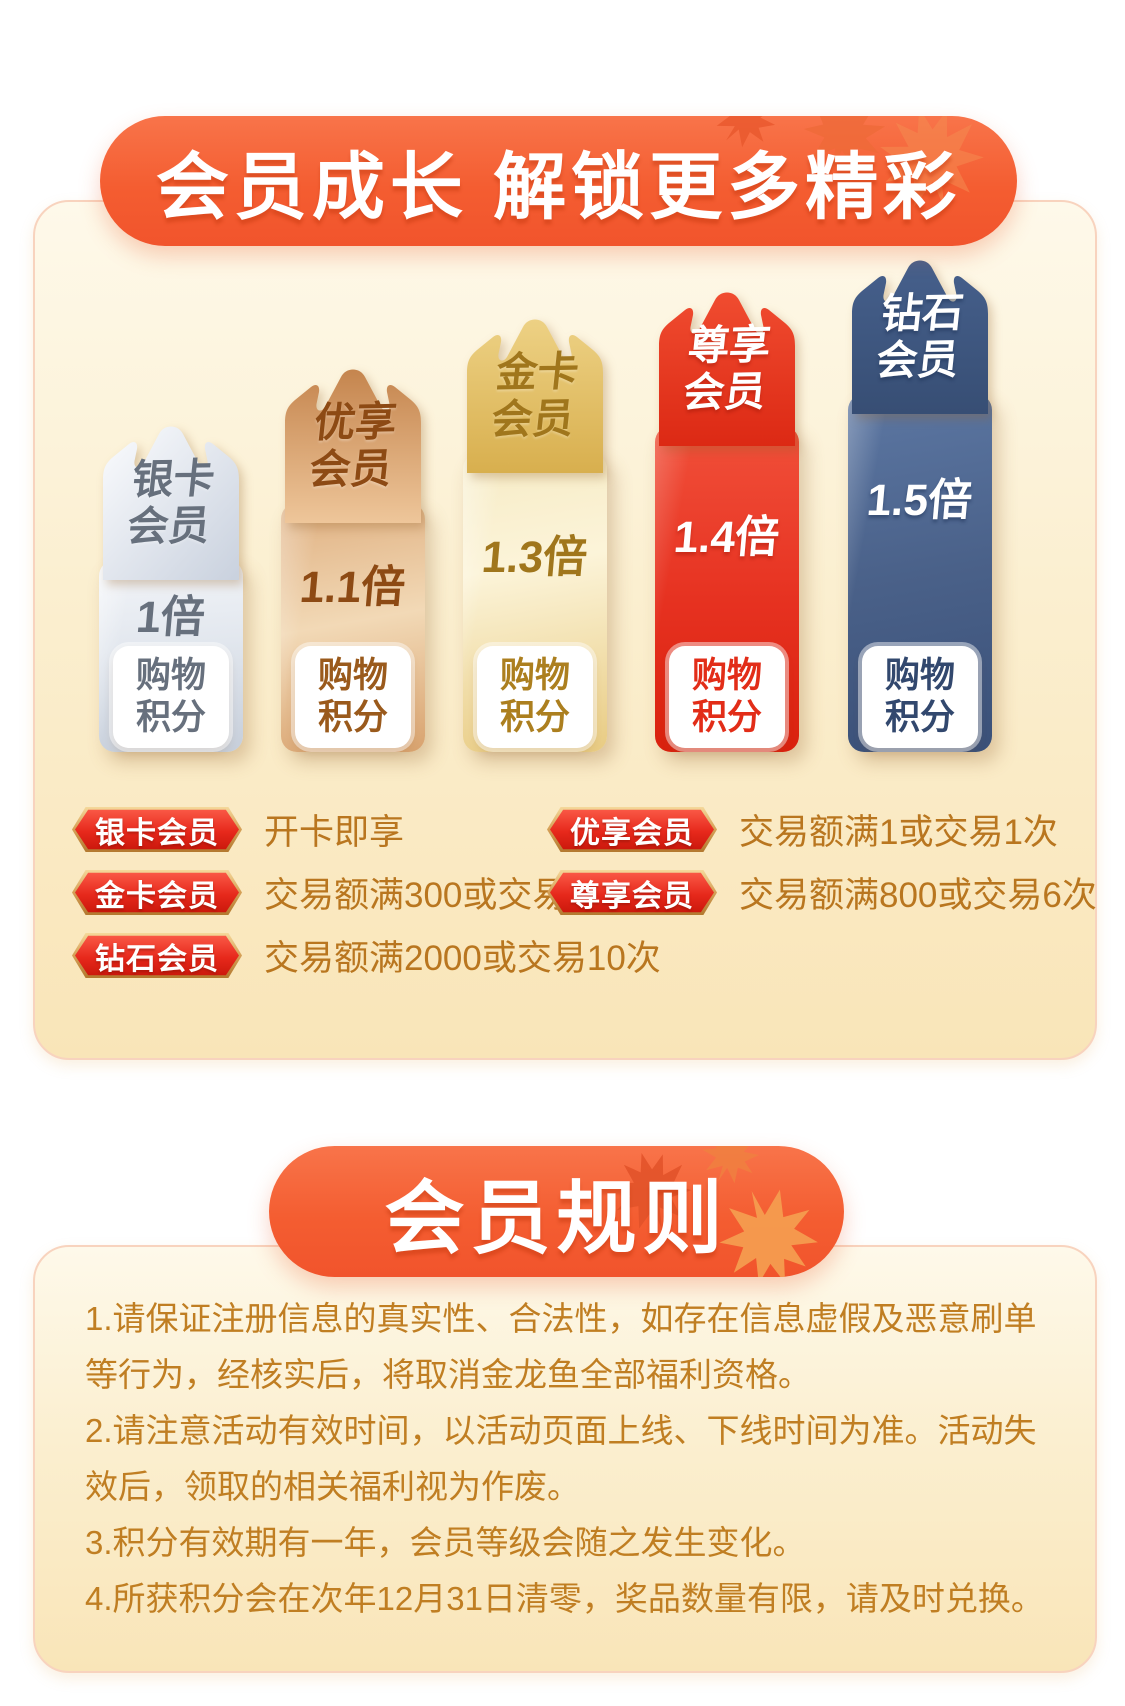  I want to click on section-title-member-growth: 会员成长 解锁更多精彩, so click(558, 187).